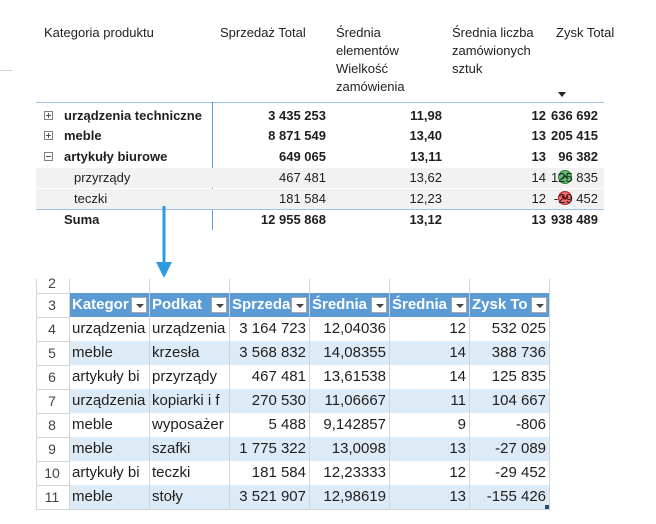 The image size is (656, 524). Describe the element at coordinates (91, 198) in the screenshot. I see `pivot-row-label: teczki` at that location.